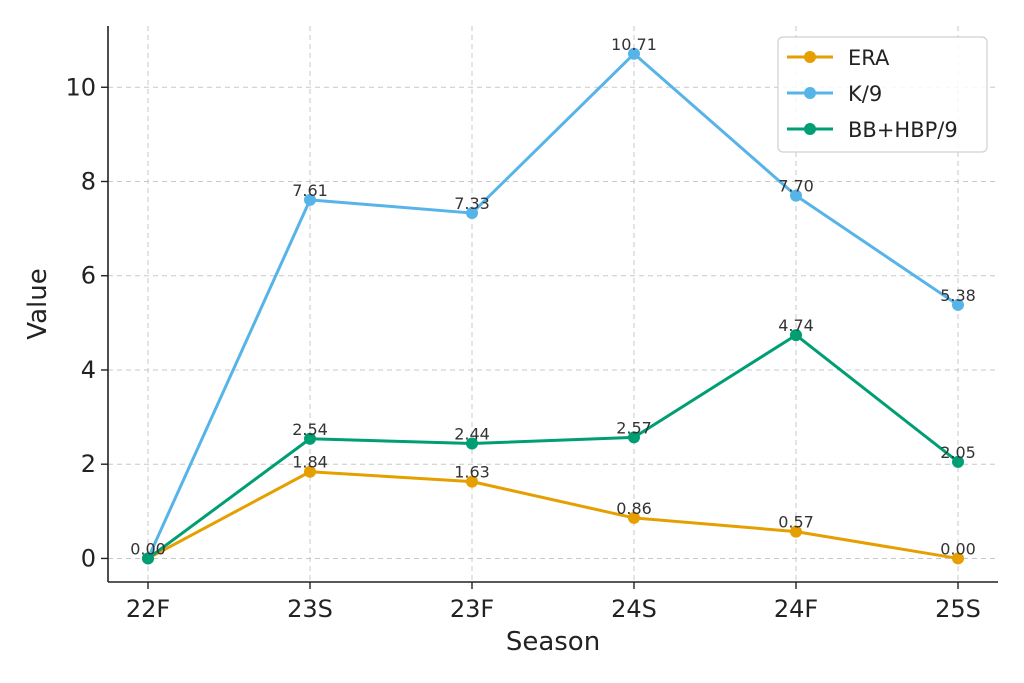 The height and width of the screenshot is (683, 1024). Describe the element at coordinates (796, 609) in the screenshot. I see `x-tick-label: 24F` at that location.